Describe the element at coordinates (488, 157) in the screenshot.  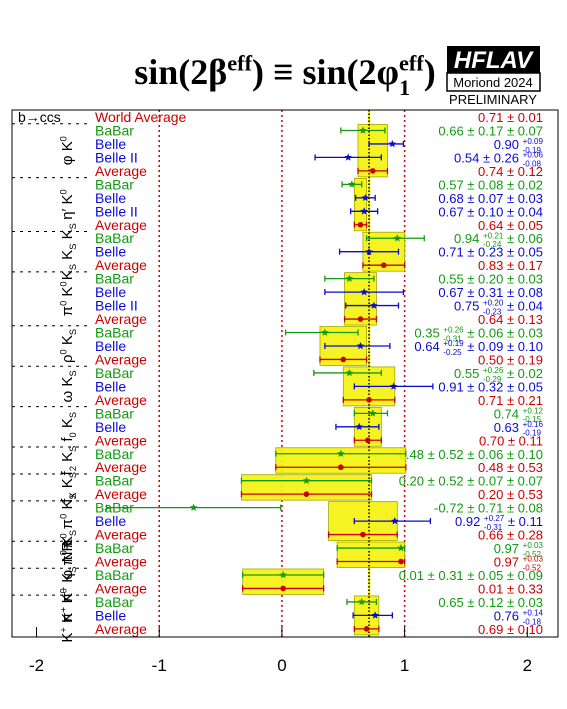
I see `text-part: 0.54 ± 0.26` at that location.